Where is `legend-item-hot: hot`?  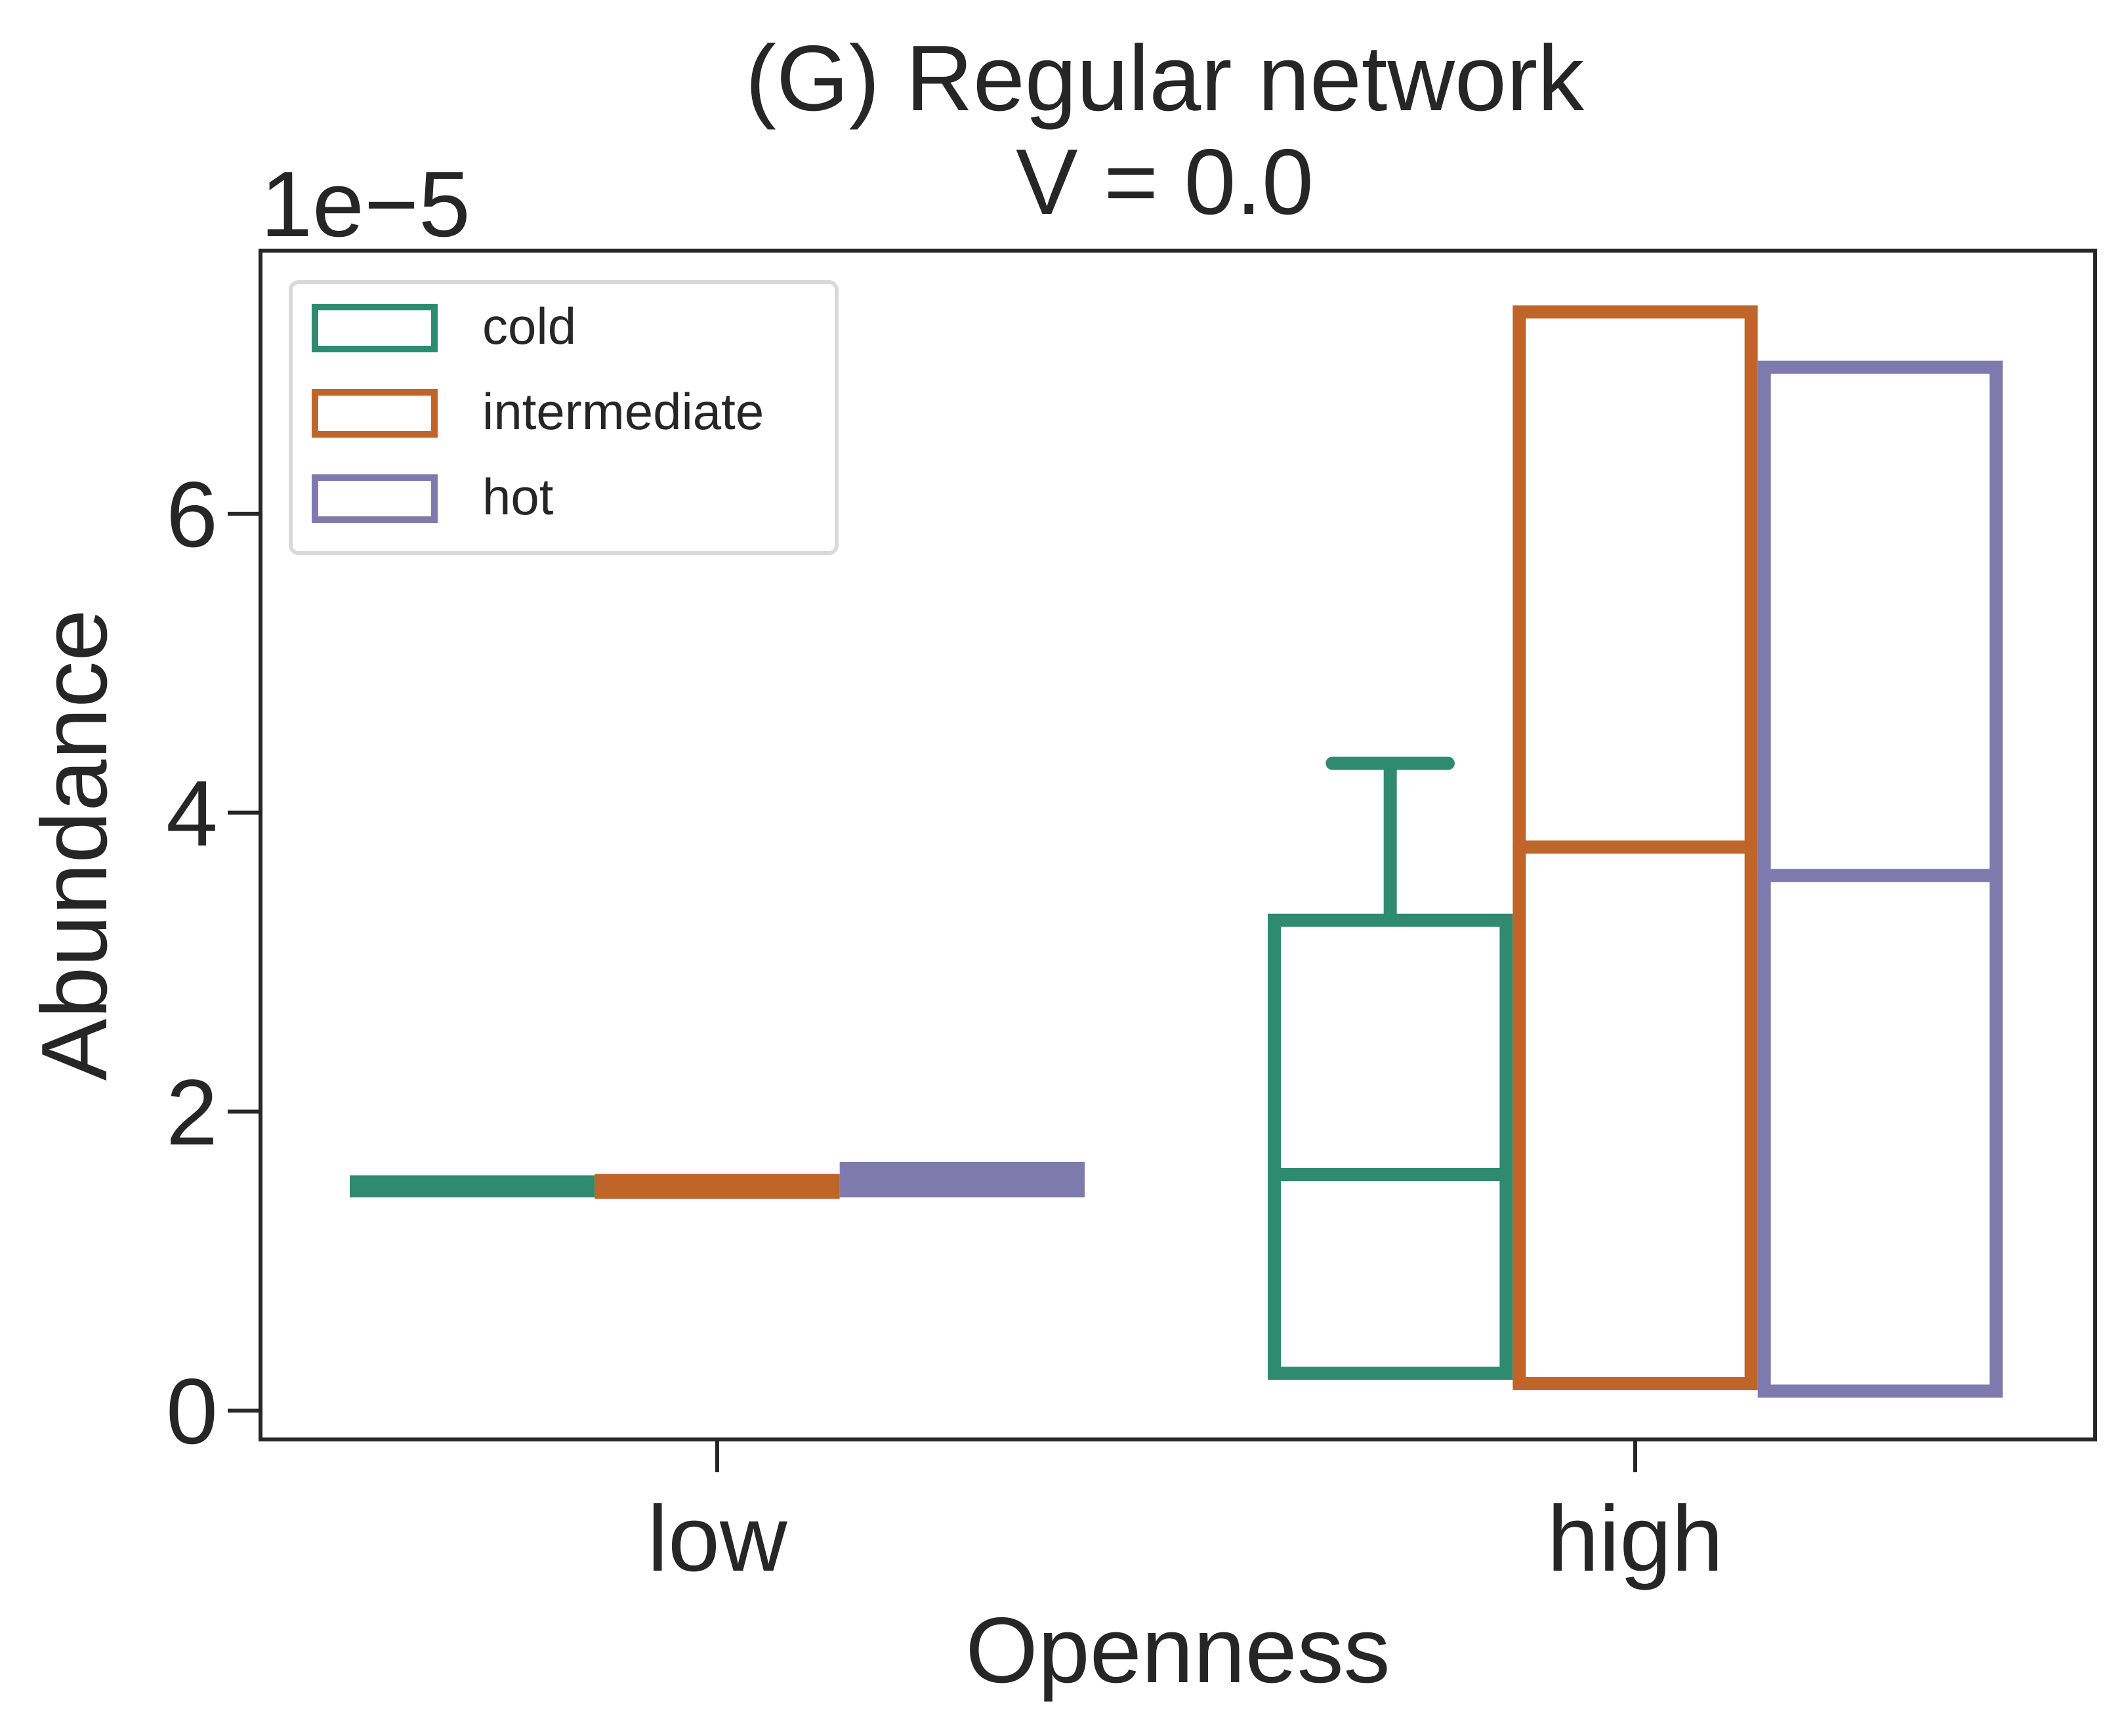
legend-item-hot: hot is located at coordinates (433, 497).